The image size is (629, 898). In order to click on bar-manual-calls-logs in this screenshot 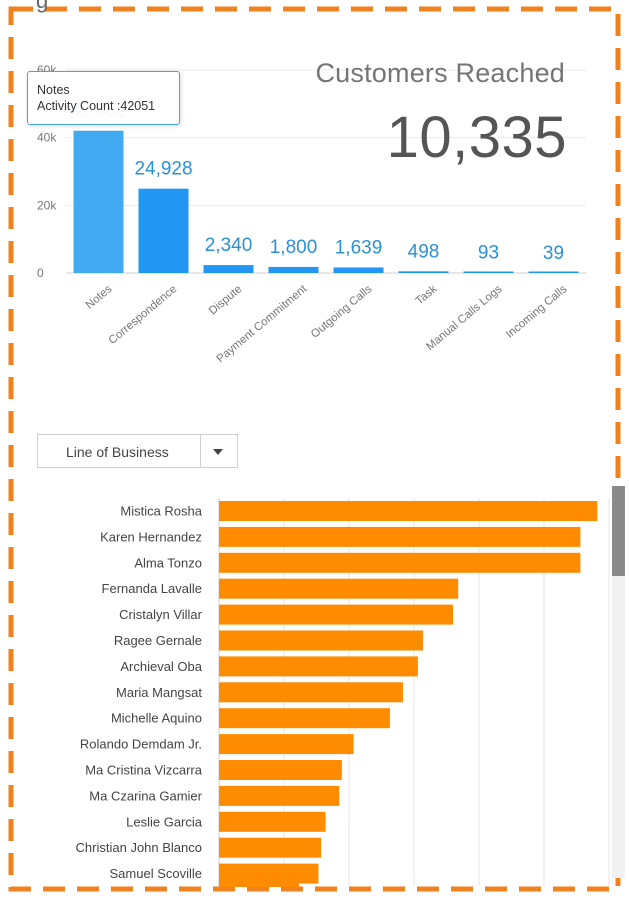, I will do `click(488, 272)`.